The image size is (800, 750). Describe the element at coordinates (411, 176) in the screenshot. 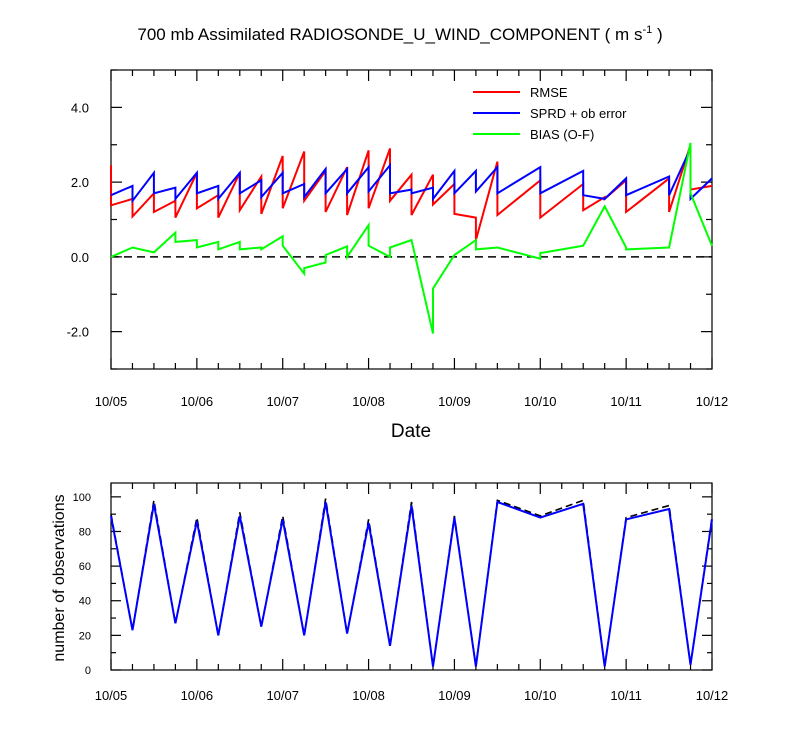

I see `series-line-sprd` at that location.